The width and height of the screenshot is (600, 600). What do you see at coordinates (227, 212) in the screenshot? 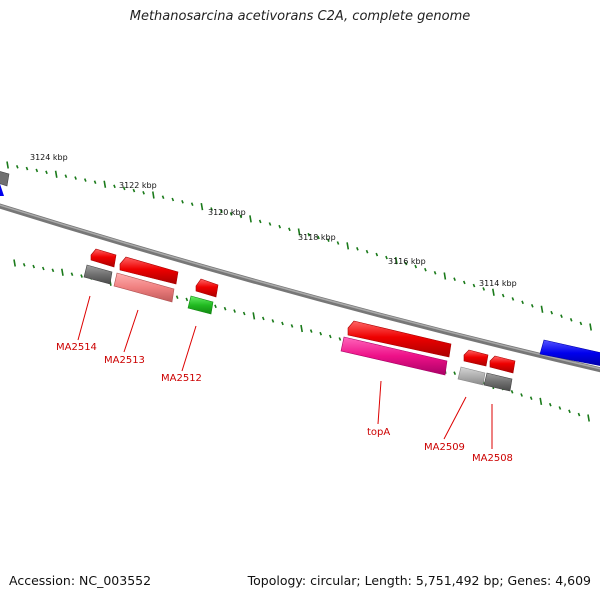
I see `tick-label: 3120 kbp` at bounding box center [227, 212].